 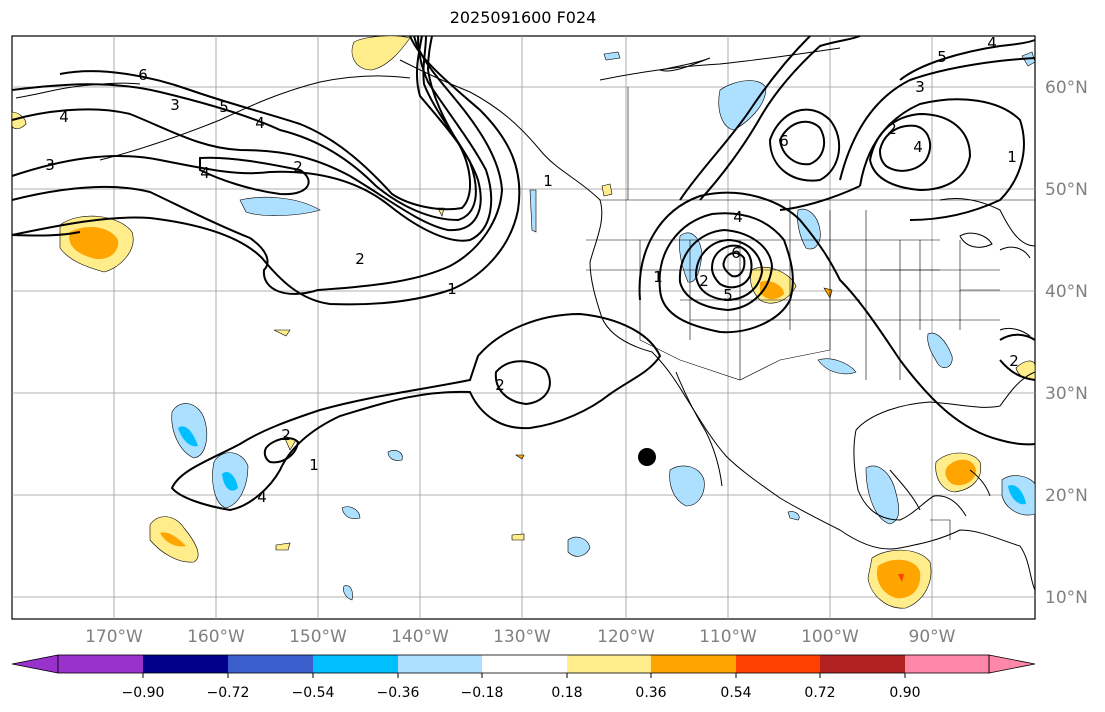 What do you see at coordinates (1066, 394) in the screenshot?
I see `lat-label: 30°N` at bounding box center [1066, 394].